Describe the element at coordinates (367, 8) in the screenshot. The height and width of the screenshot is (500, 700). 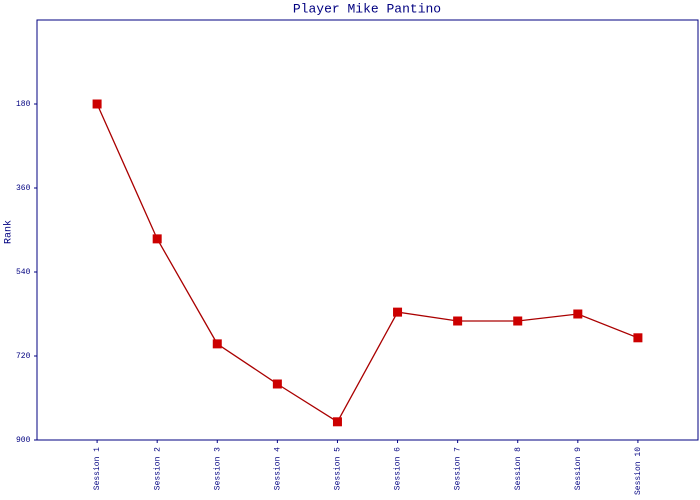
I see `chart-title: Player Mike Pantino` at that location.